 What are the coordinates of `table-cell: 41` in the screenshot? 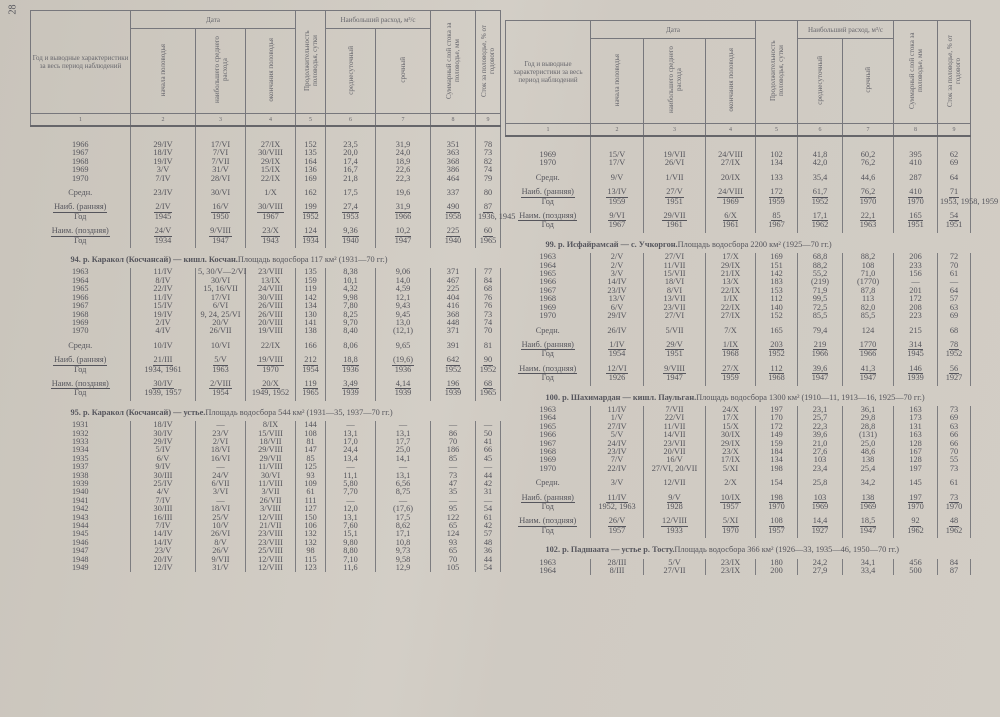 It's located at (488, 442).